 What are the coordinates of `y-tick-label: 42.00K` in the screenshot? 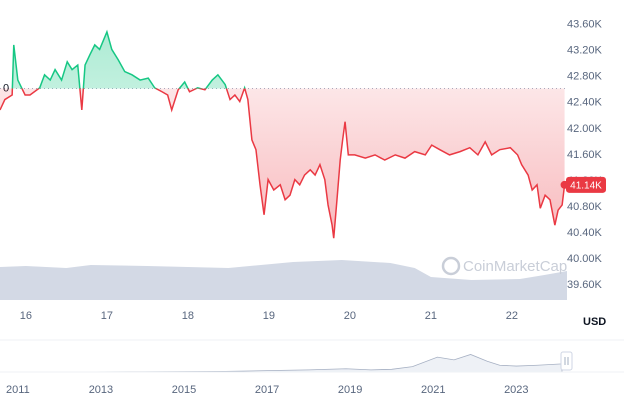 It's located at (585, 129).